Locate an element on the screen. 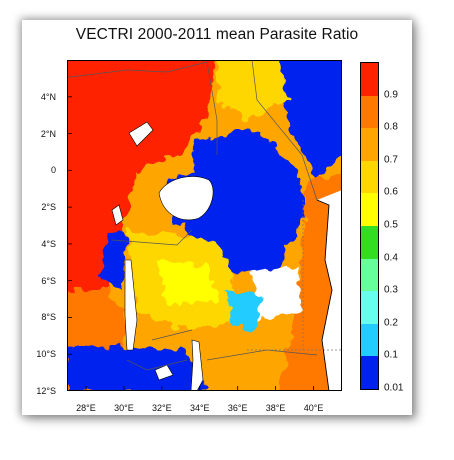  lon-label: 30°E is located at coordinates (124, 408).